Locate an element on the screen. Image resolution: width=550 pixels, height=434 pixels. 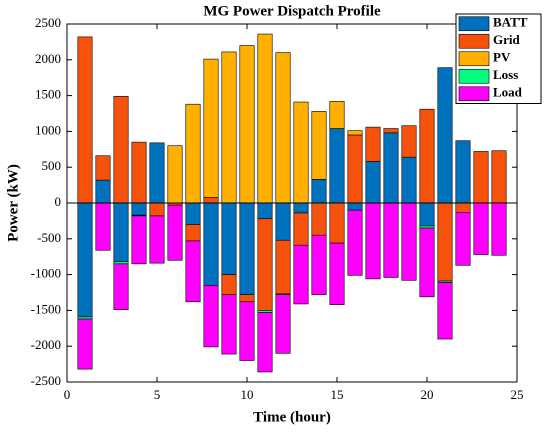
x-axis-label: Time (hour) is located at coordinates (292, 417).